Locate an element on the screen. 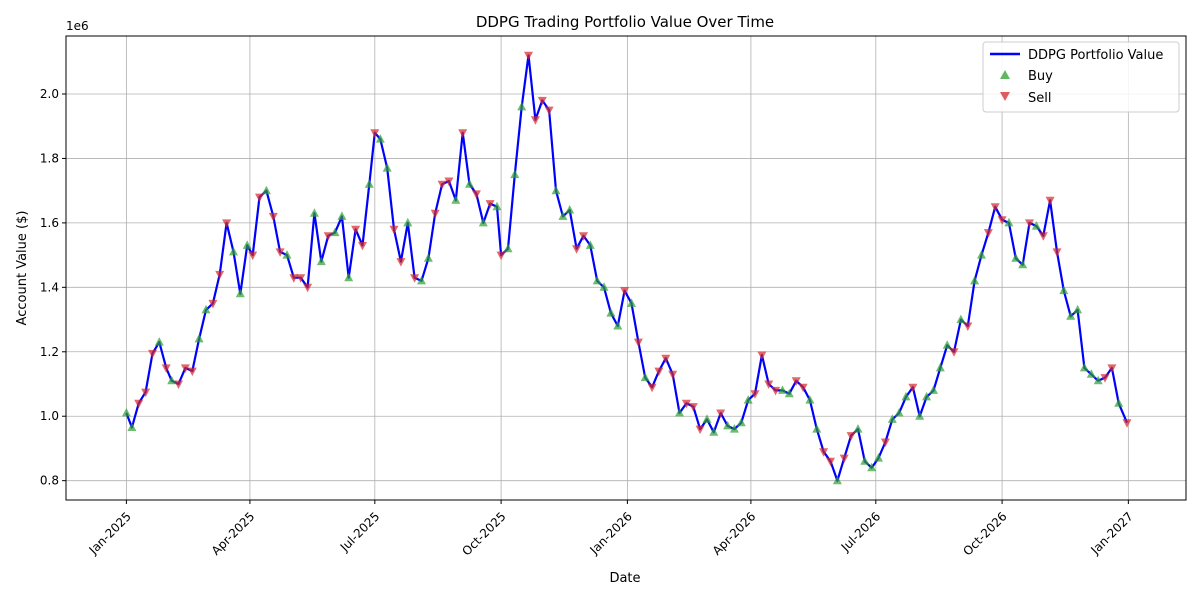 This screenshot has width=1200, height=600. x-tick-label: Apr-2025 is located at coordinates (233, 533).